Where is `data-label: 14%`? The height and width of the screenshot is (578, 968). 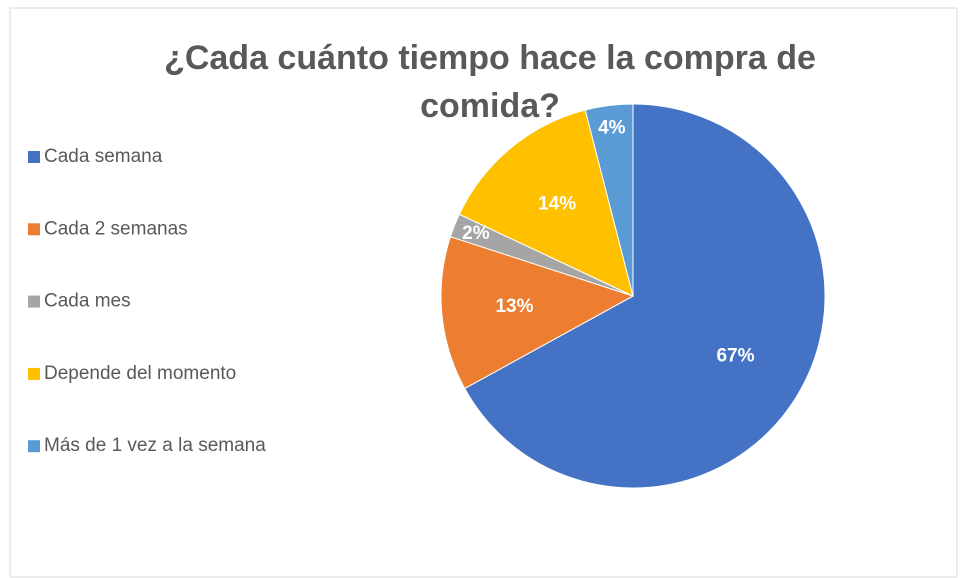
data-label: 14% is located at coordinates (557, 203).